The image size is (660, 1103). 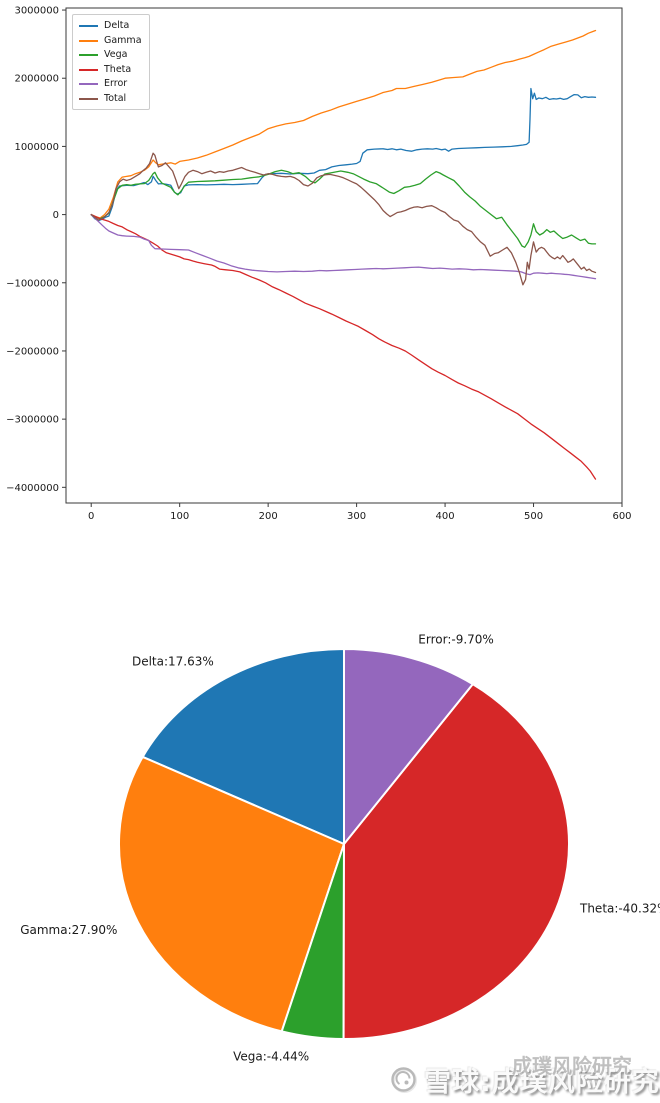 I want to click on series-line-delta, so click(x=343, y=154).